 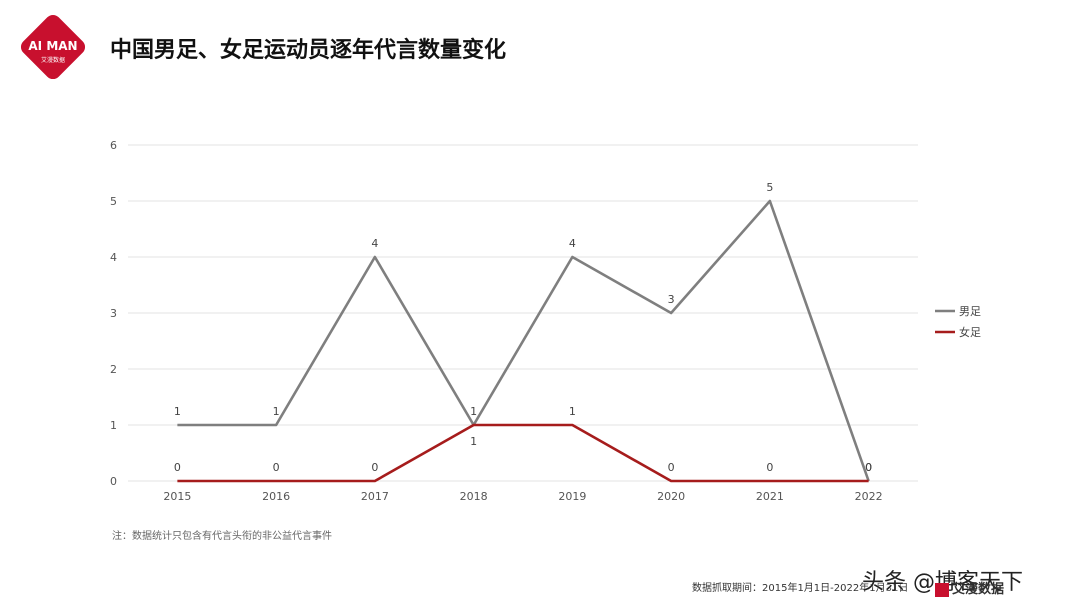 I want to click on data-label: 5, so click(x=769, y=187).